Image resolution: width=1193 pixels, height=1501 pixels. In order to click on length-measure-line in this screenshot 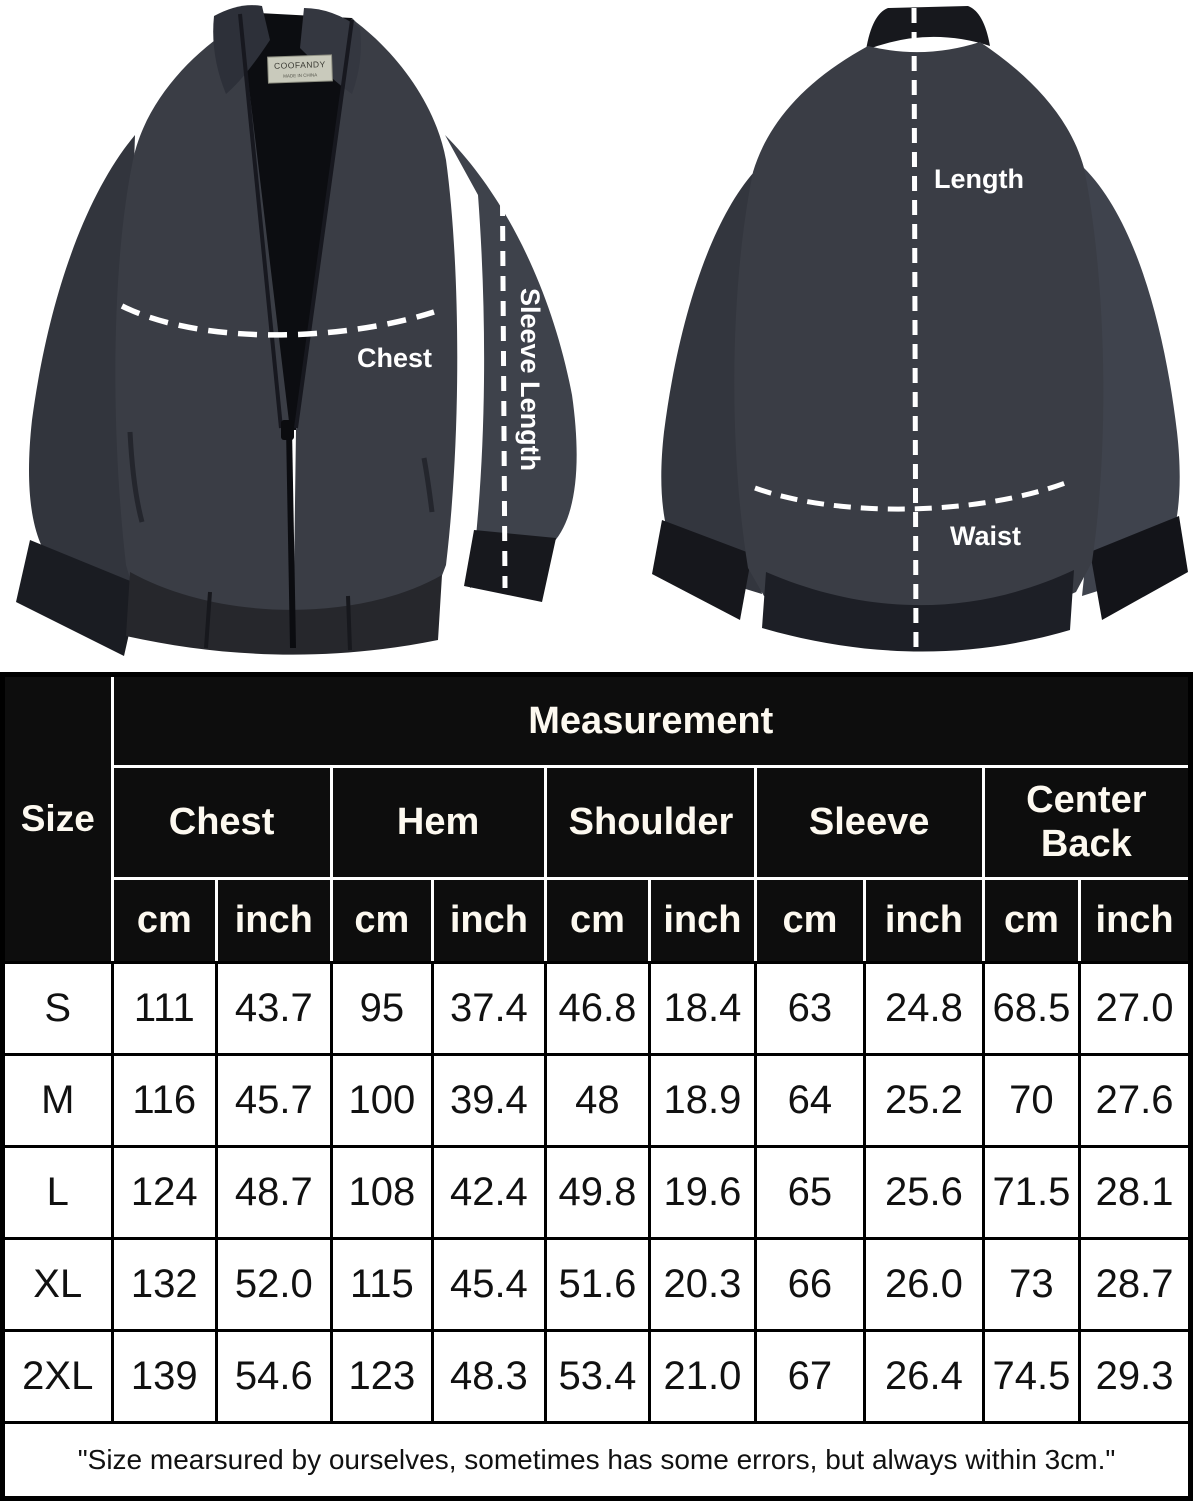, I will do `click(915, 331)`.